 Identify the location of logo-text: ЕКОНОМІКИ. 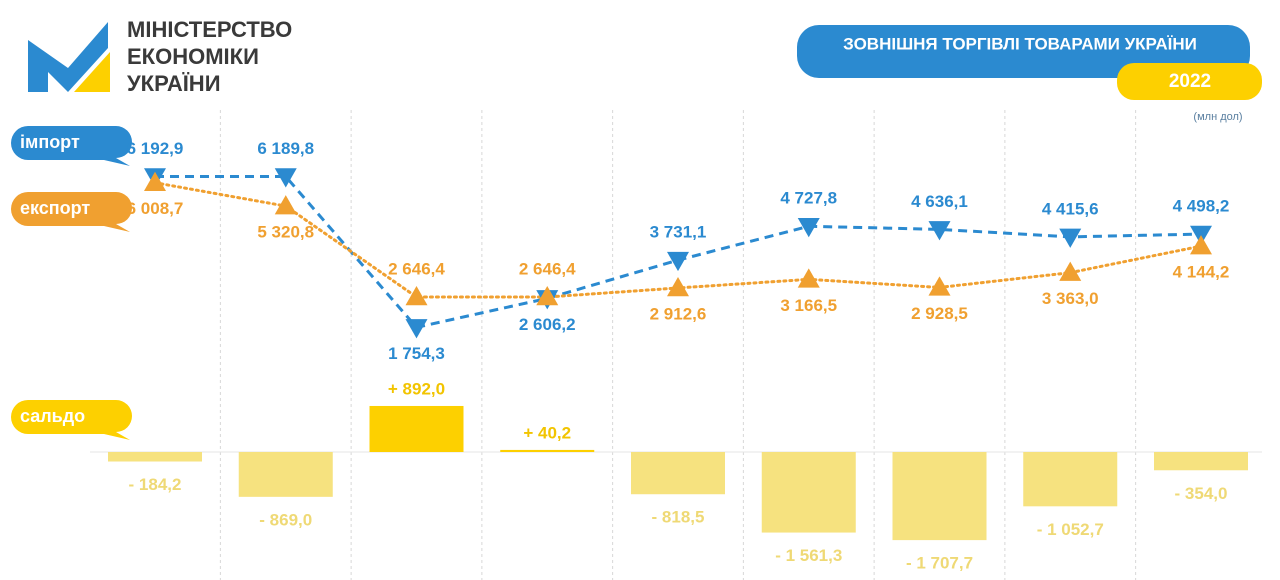
(193, 56).